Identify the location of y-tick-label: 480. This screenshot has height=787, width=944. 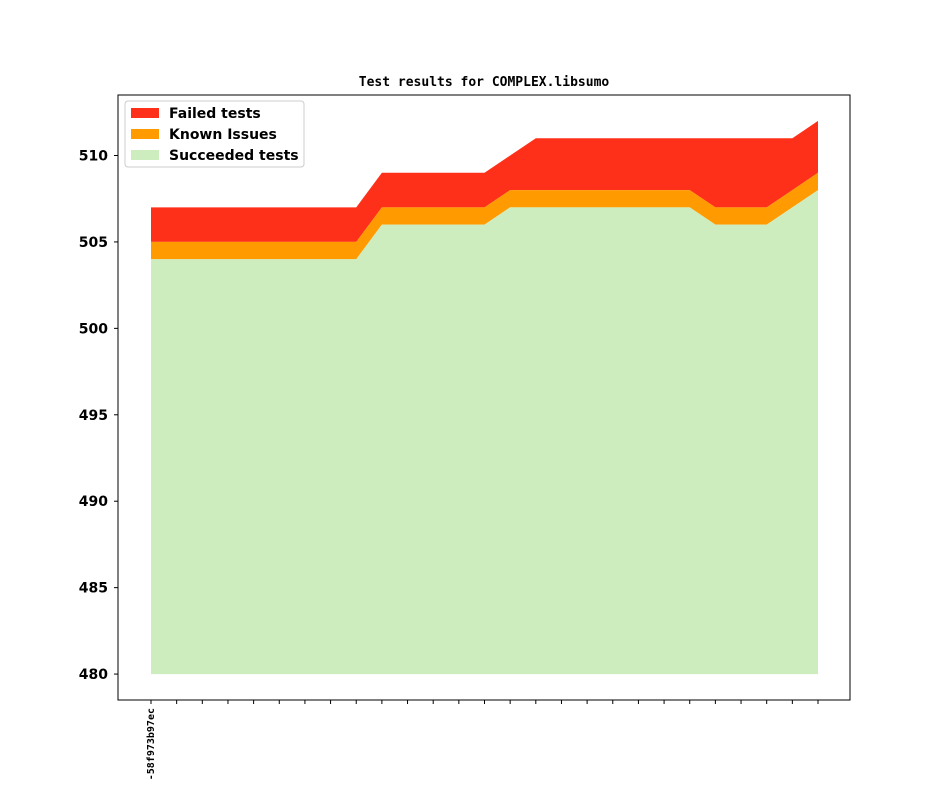
(93, 675).